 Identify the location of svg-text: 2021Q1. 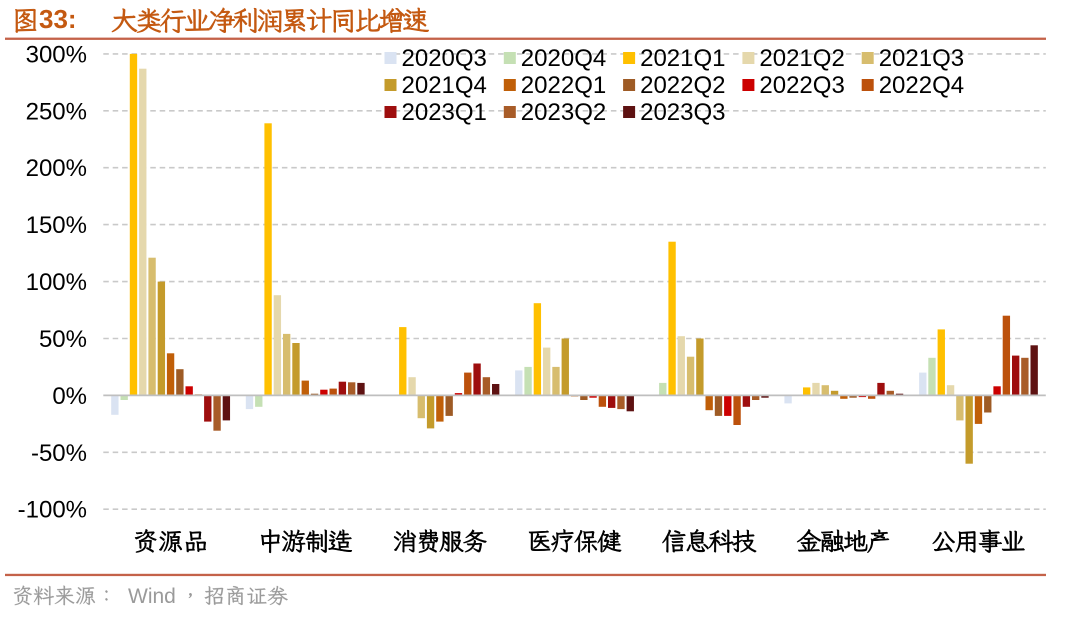
(682, 58).